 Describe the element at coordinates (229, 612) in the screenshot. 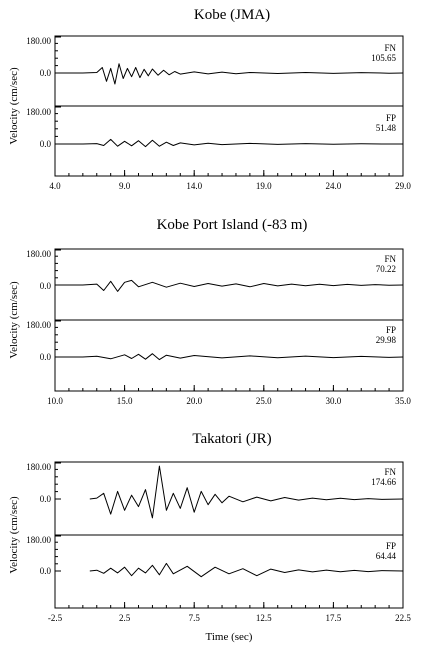

I see `panel-3-x-axis: -2.5 2.5 7.5 12.5 17.5 22.5` at that location.